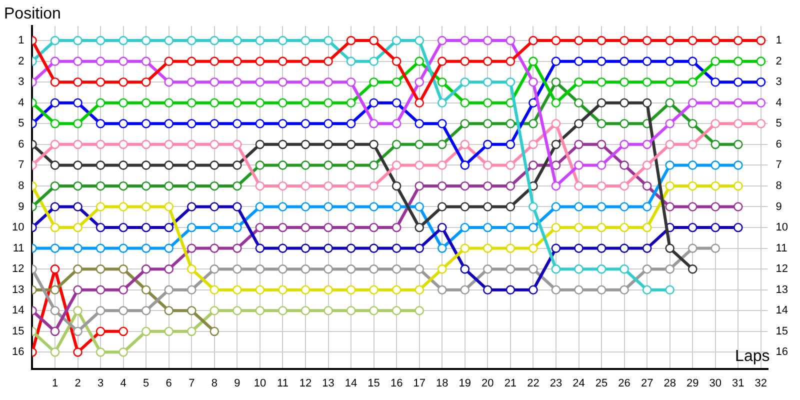 The width and height of the screenshot is (800, 400). Describe the element at coordinates (305, 383) in the screenshot. I see `x-tick-label: 12` at that location.